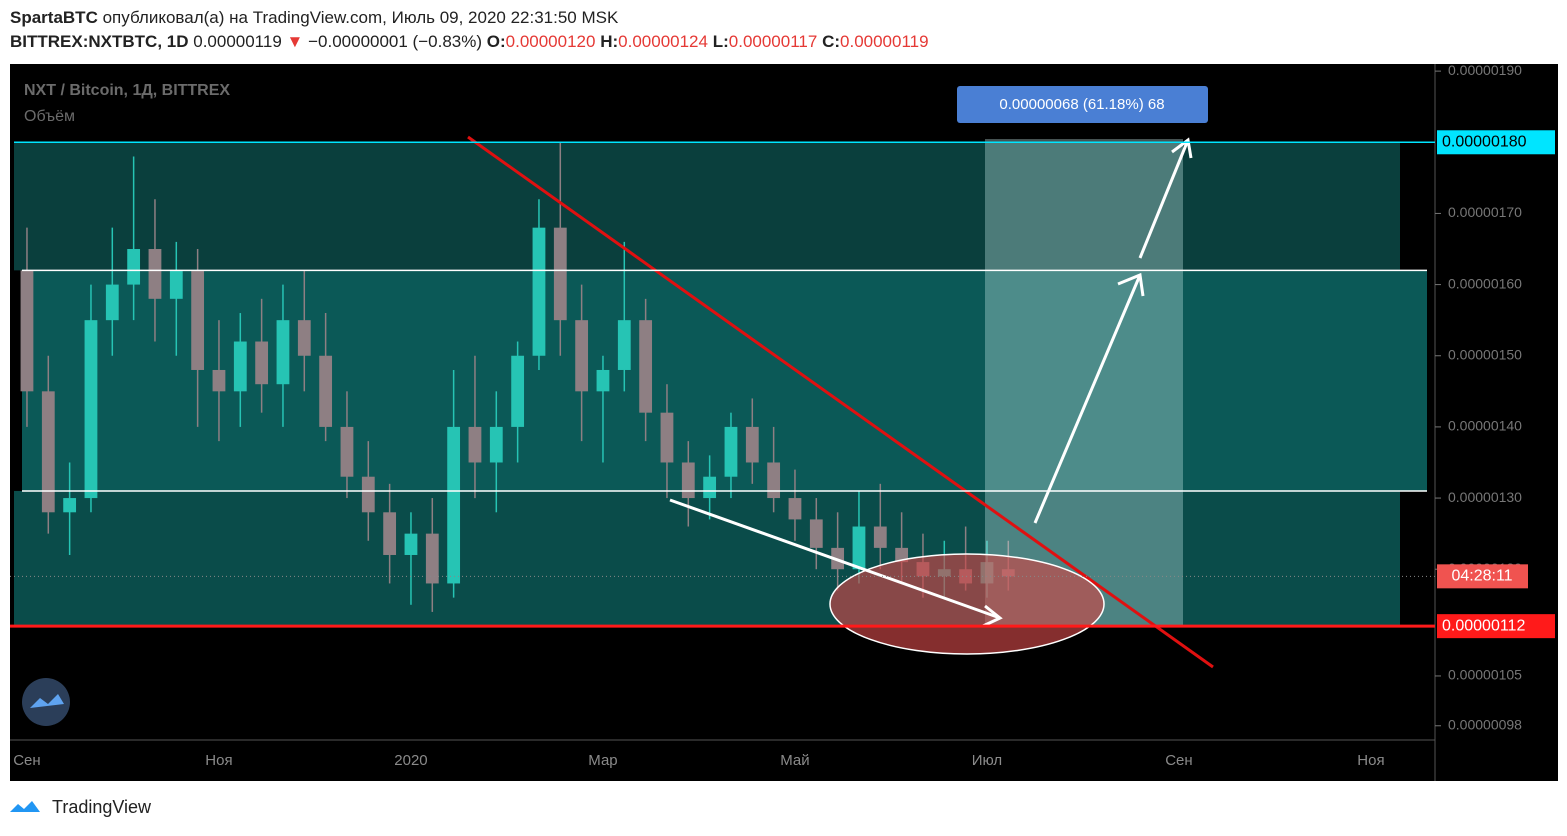 The height and width of the screenshot is (836, 1567). Describe the element at coordinates (295, 41) in the screenshot. I see `arrow: ▼` at that location.